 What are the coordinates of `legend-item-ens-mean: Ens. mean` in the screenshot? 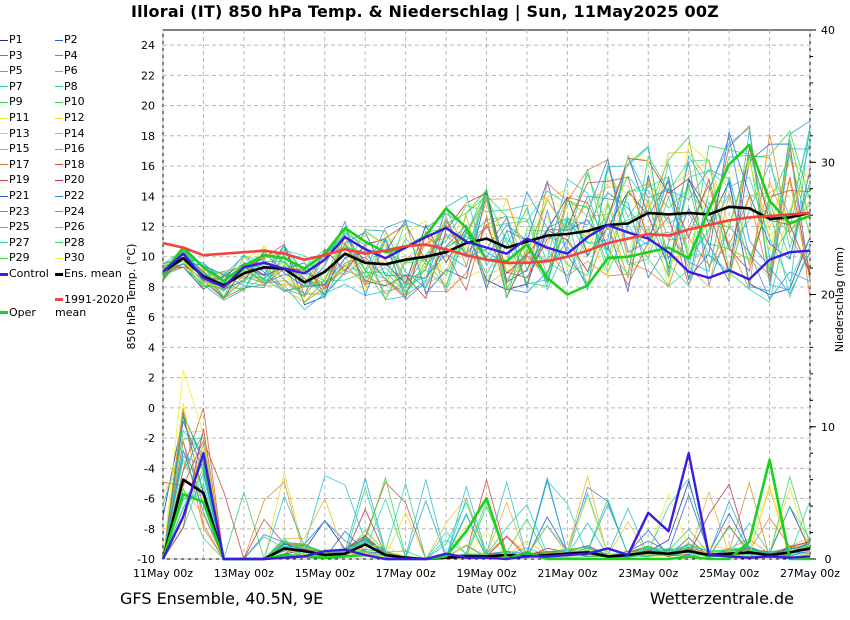 It's located at (88, 273).